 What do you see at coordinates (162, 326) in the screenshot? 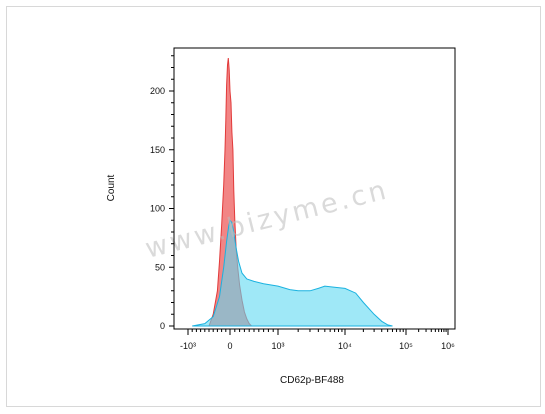
I see `y-tick-label: 0` at bounding box center [162, 326].